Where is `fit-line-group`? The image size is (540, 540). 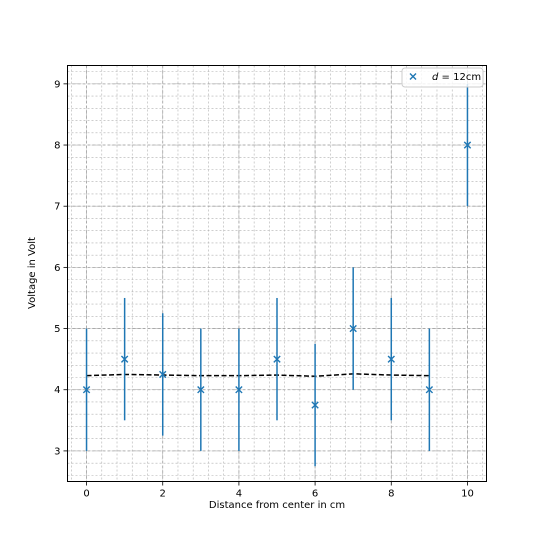
fit-line-group is located at coordinates (258, 375).